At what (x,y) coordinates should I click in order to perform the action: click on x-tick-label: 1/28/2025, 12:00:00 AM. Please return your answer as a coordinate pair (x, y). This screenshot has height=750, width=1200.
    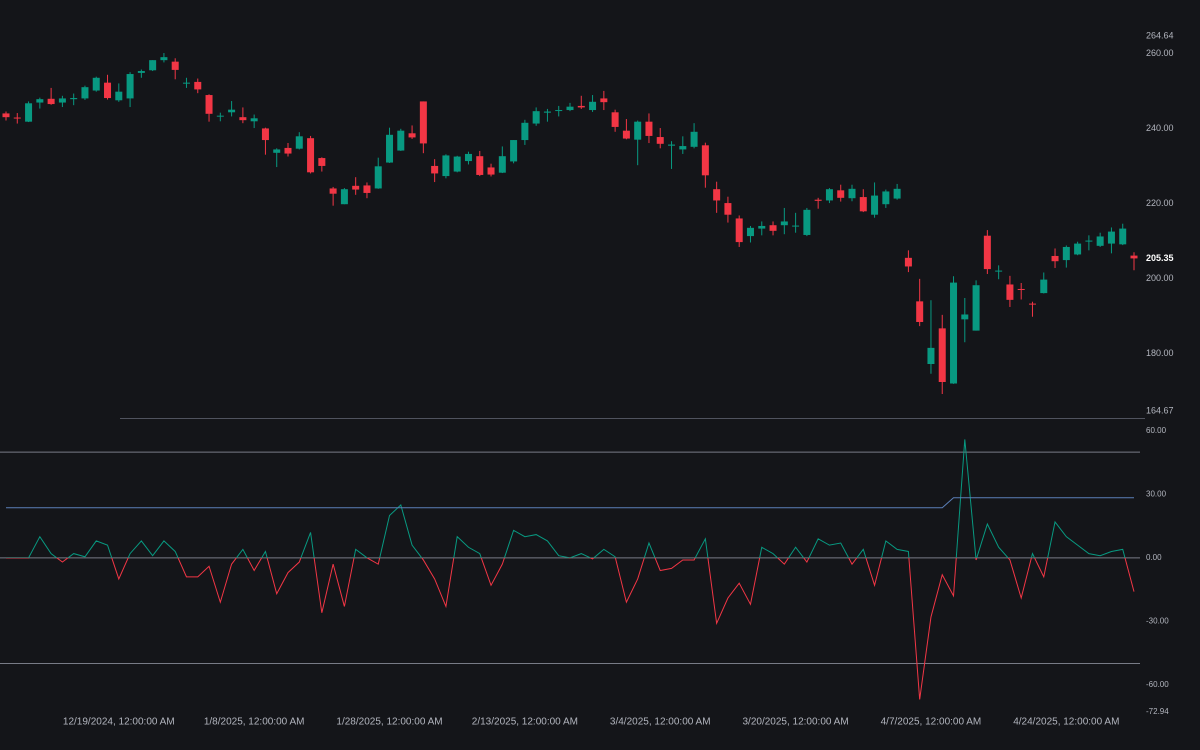
    Looking at the image, I should click on (389, 722).